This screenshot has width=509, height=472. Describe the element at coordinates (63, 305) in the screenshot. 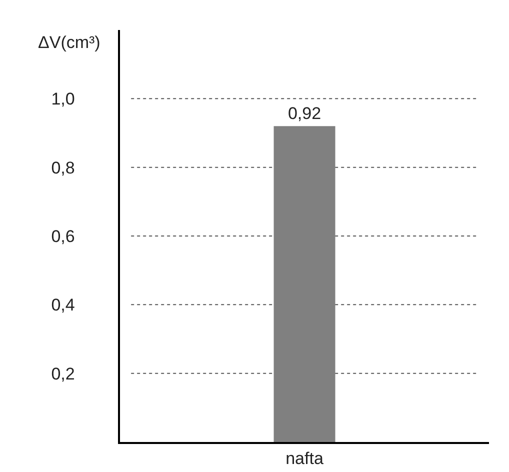

I see `y-tick-label: 0,4` at that location.